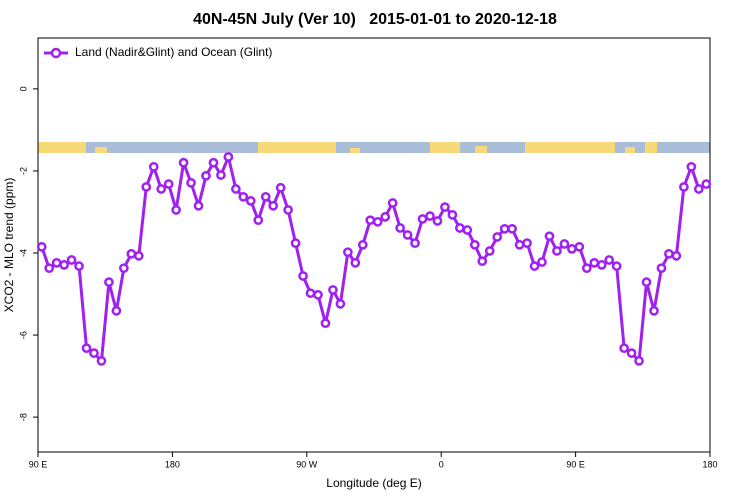  I want to click on x-tick-label: 90 W, so click(307, 464).